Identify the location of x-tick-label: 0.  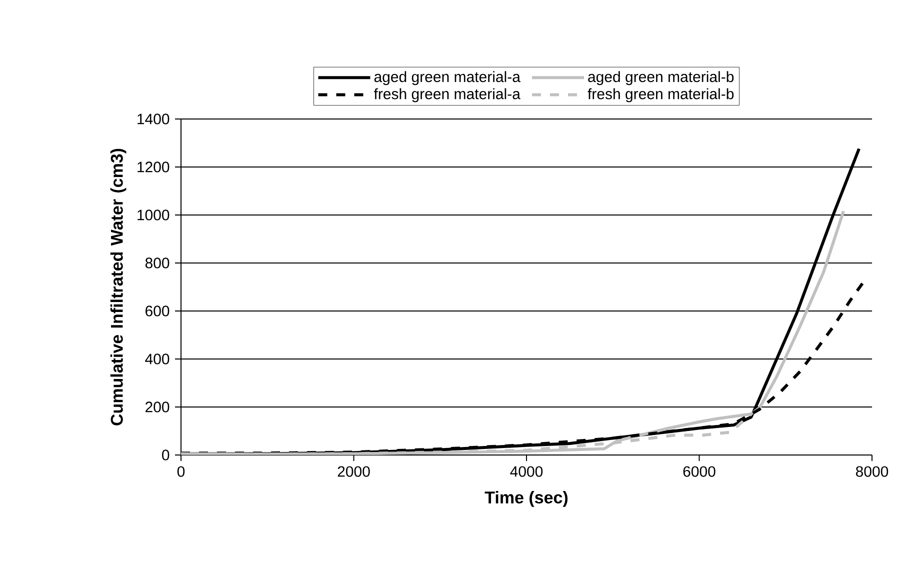
(181, 471).